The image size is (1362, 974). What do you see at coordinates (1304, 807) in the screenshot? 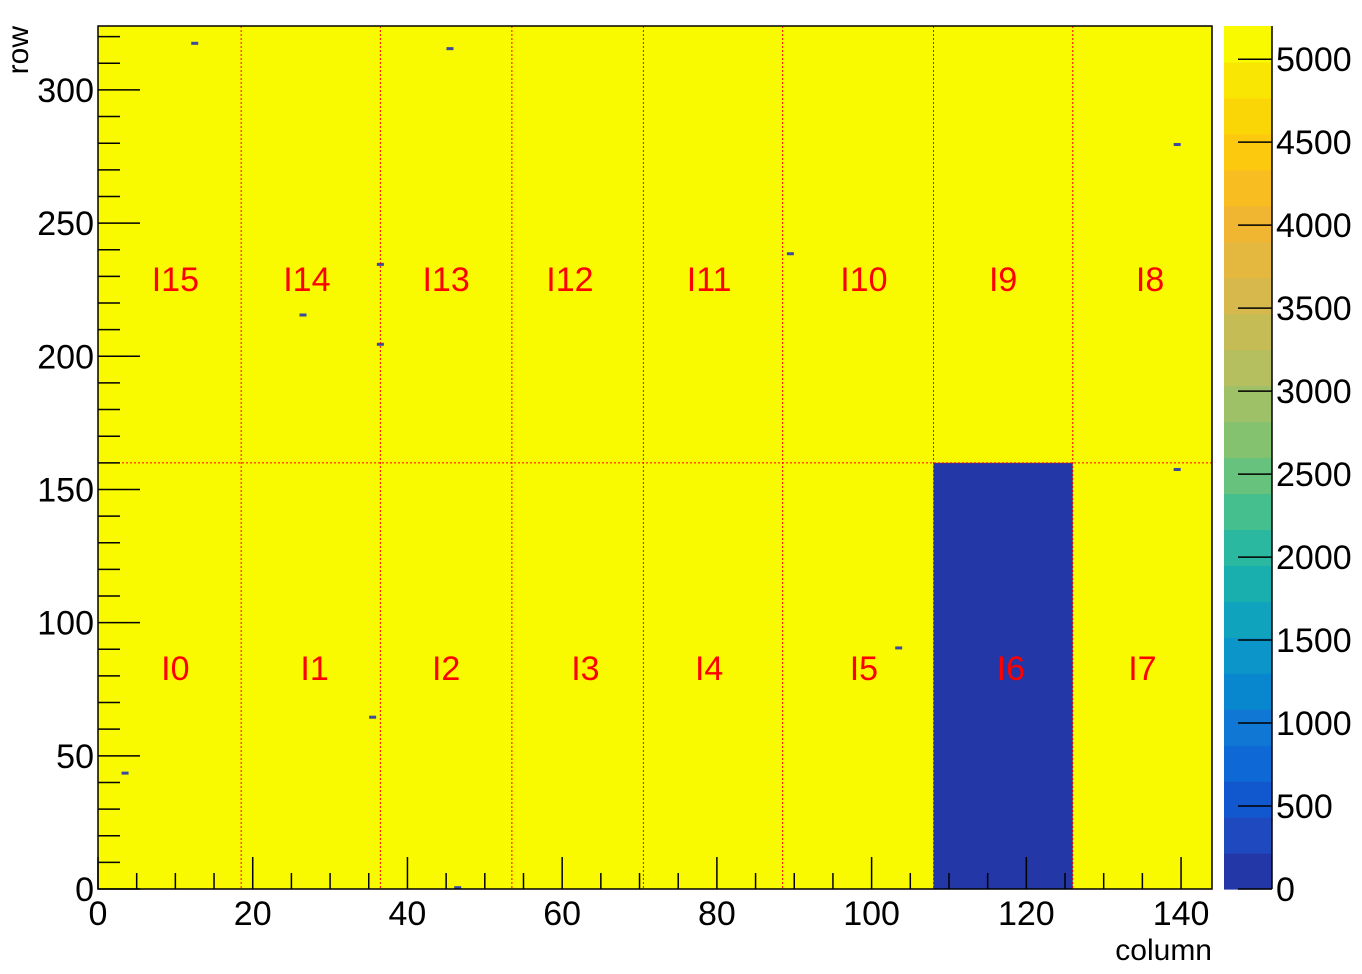
I see `colorbar-tick-label-500: 500` at bounding box center [1304, 807].